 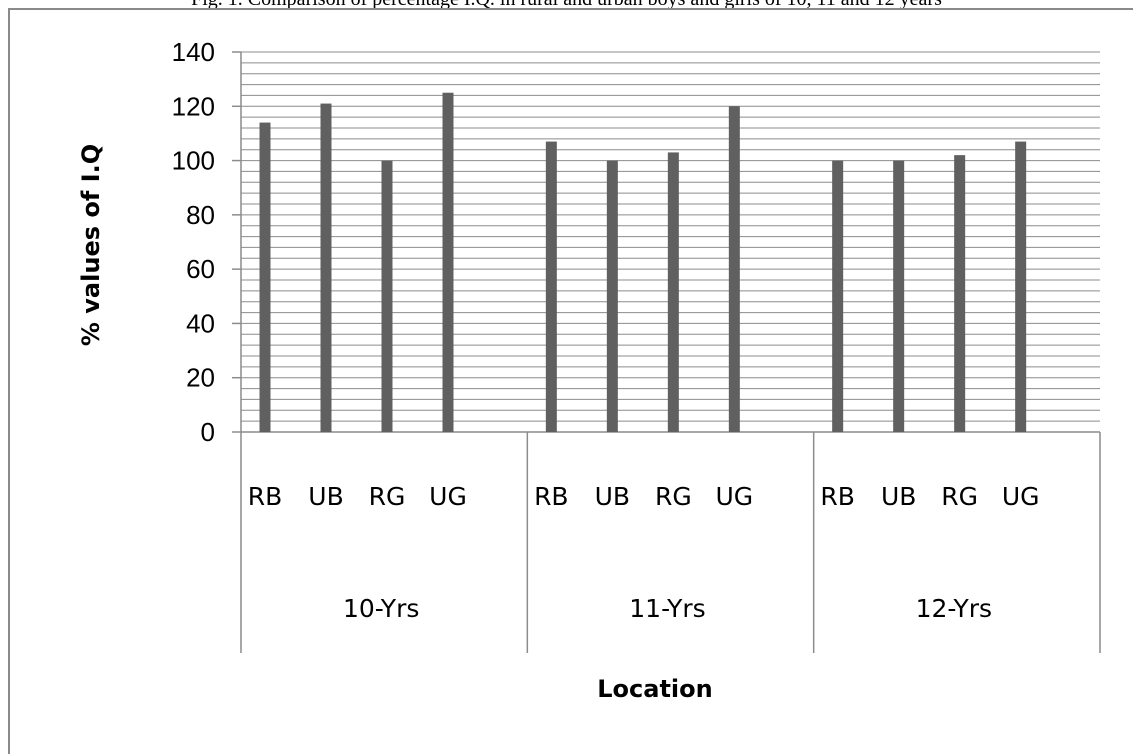 I want to click on group-label: 11-Yrs, so click(x=667, y=608).